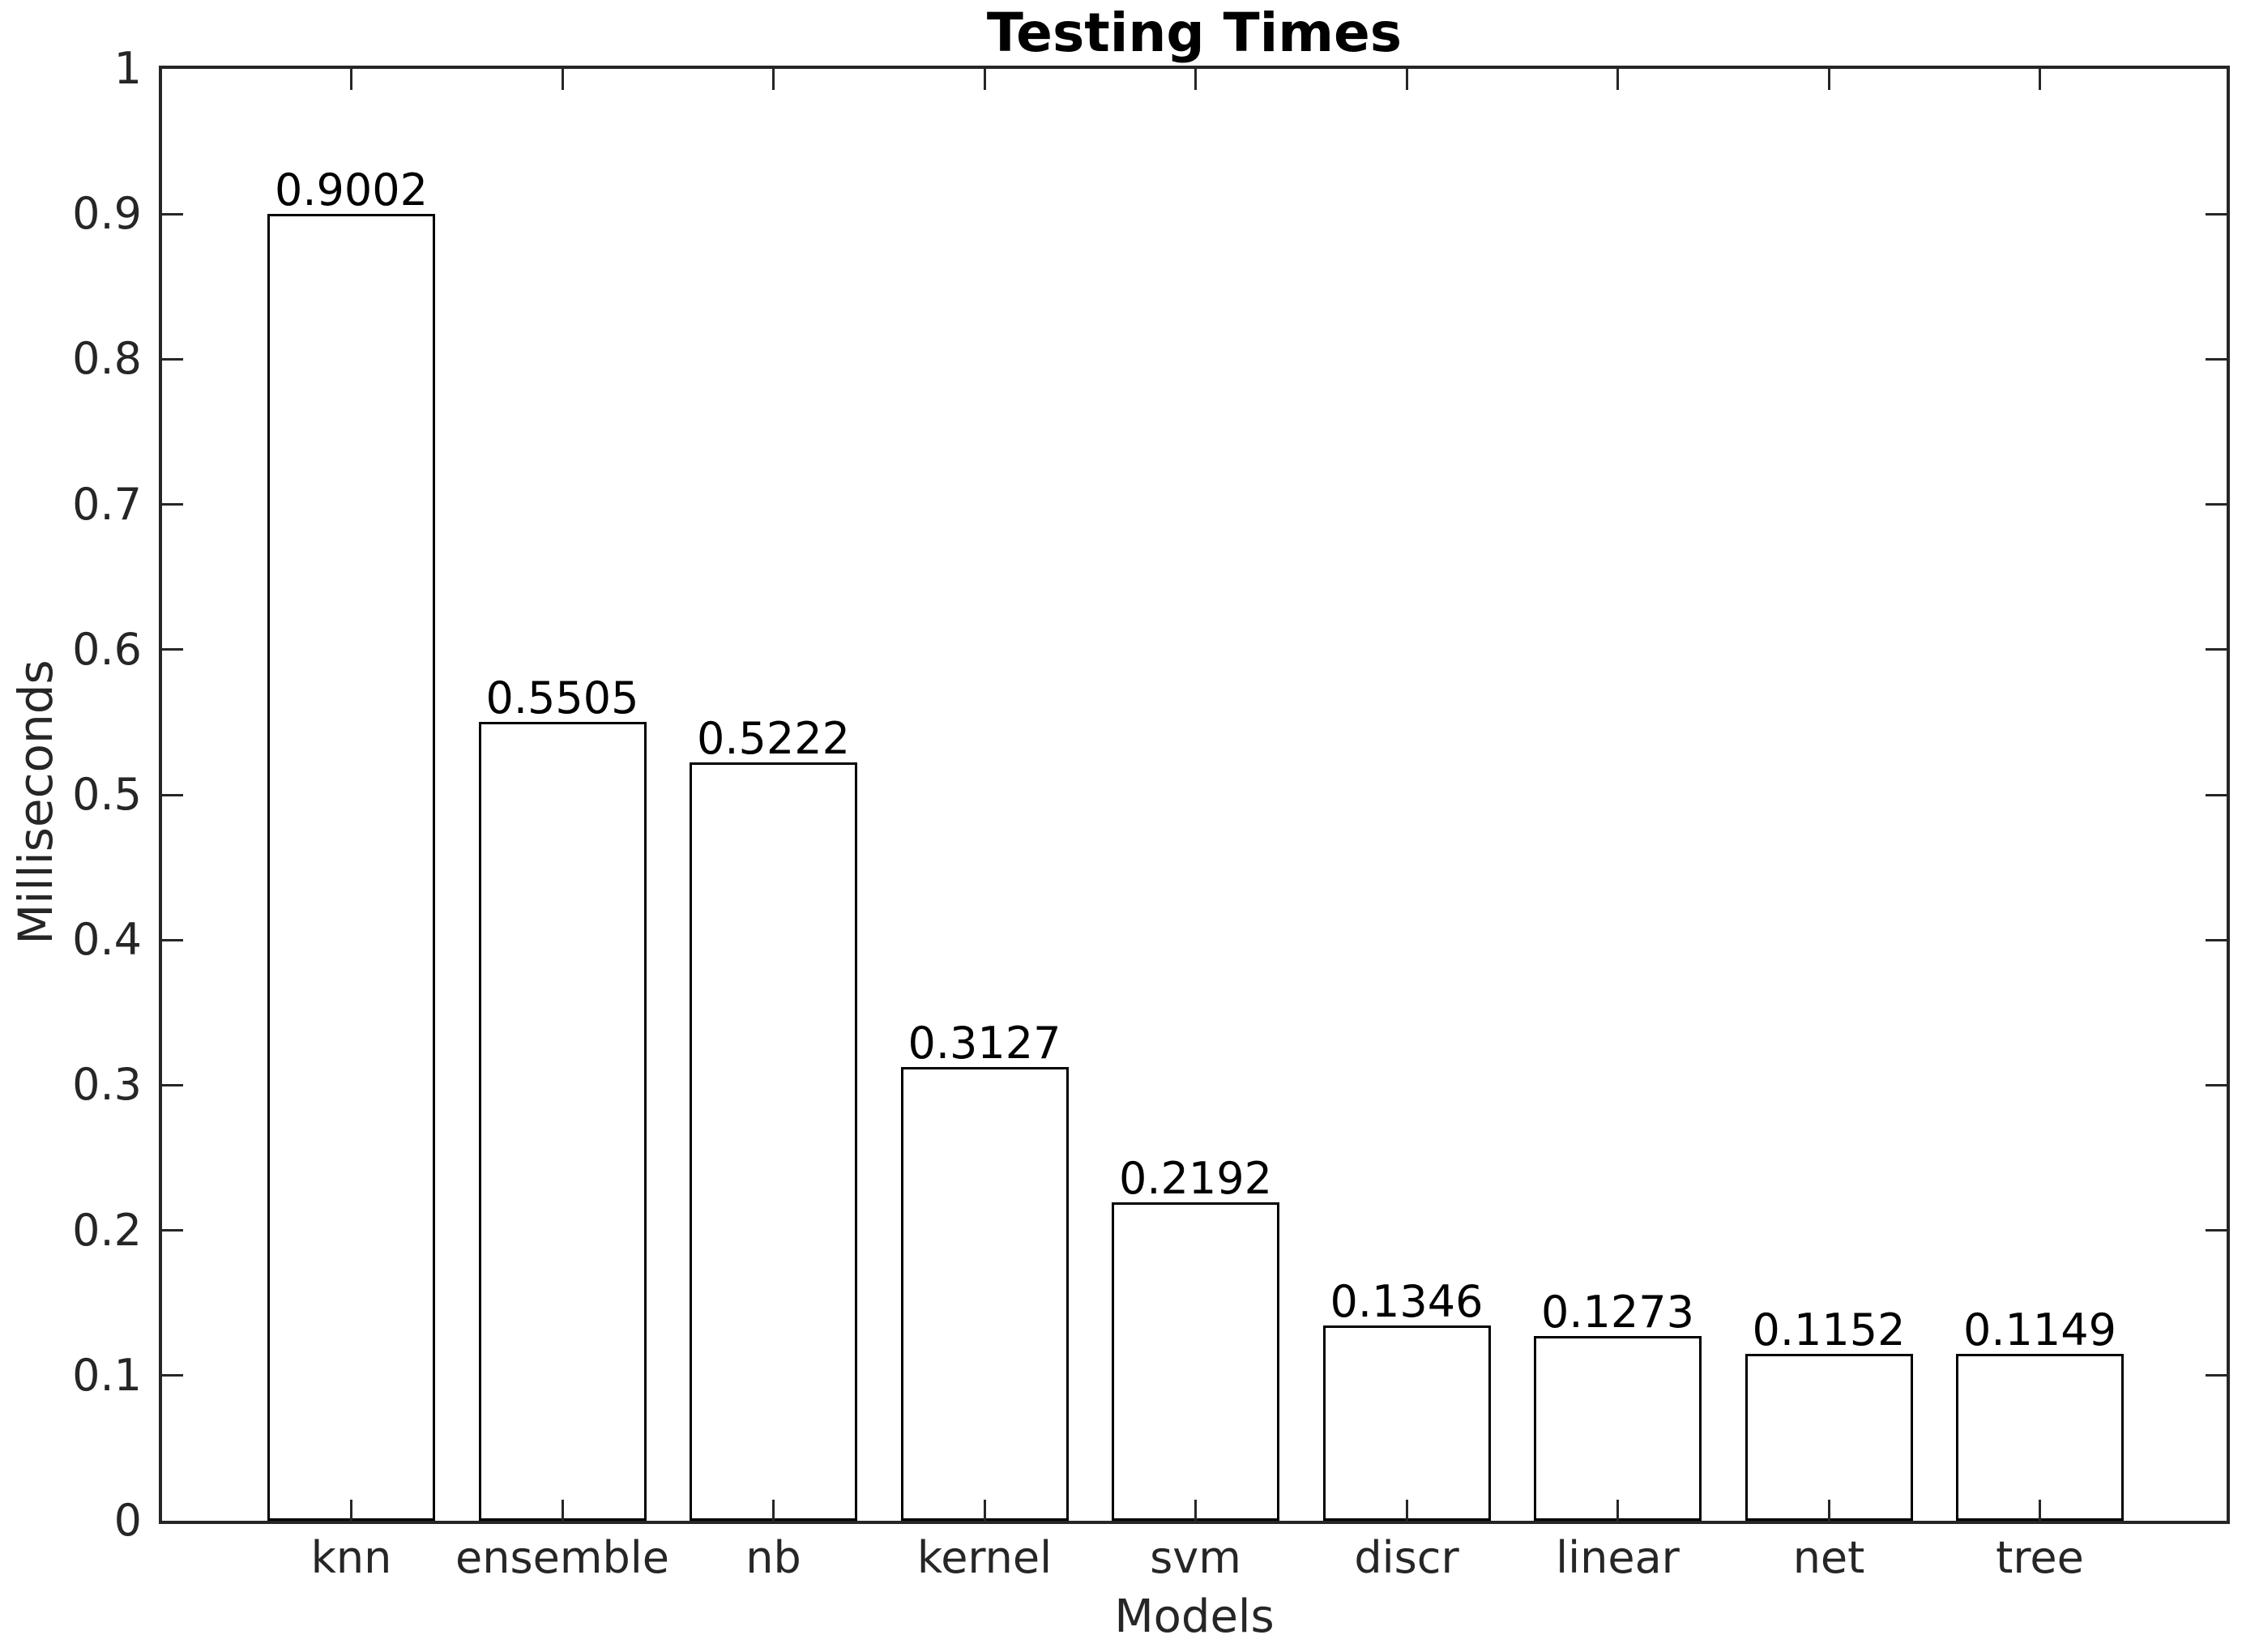  What do you see at coordinates (1829, 1510) in the screenshot?
I see `x-tick-bottom-net` at bounding box center [1829, 1510].